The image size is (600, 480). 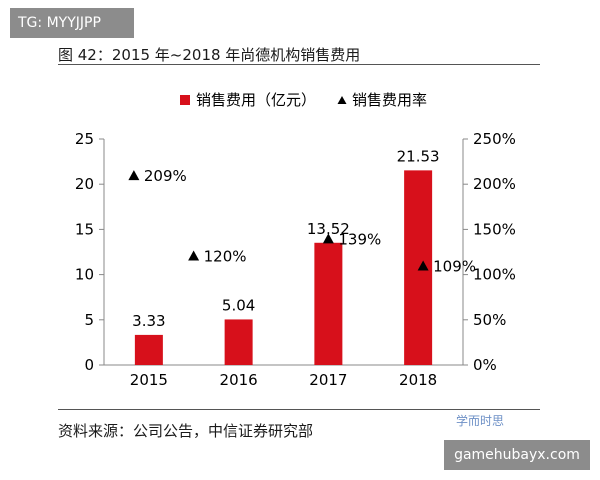 I want to click on y-left-tick-label: 25, so click(x=84, y=139).